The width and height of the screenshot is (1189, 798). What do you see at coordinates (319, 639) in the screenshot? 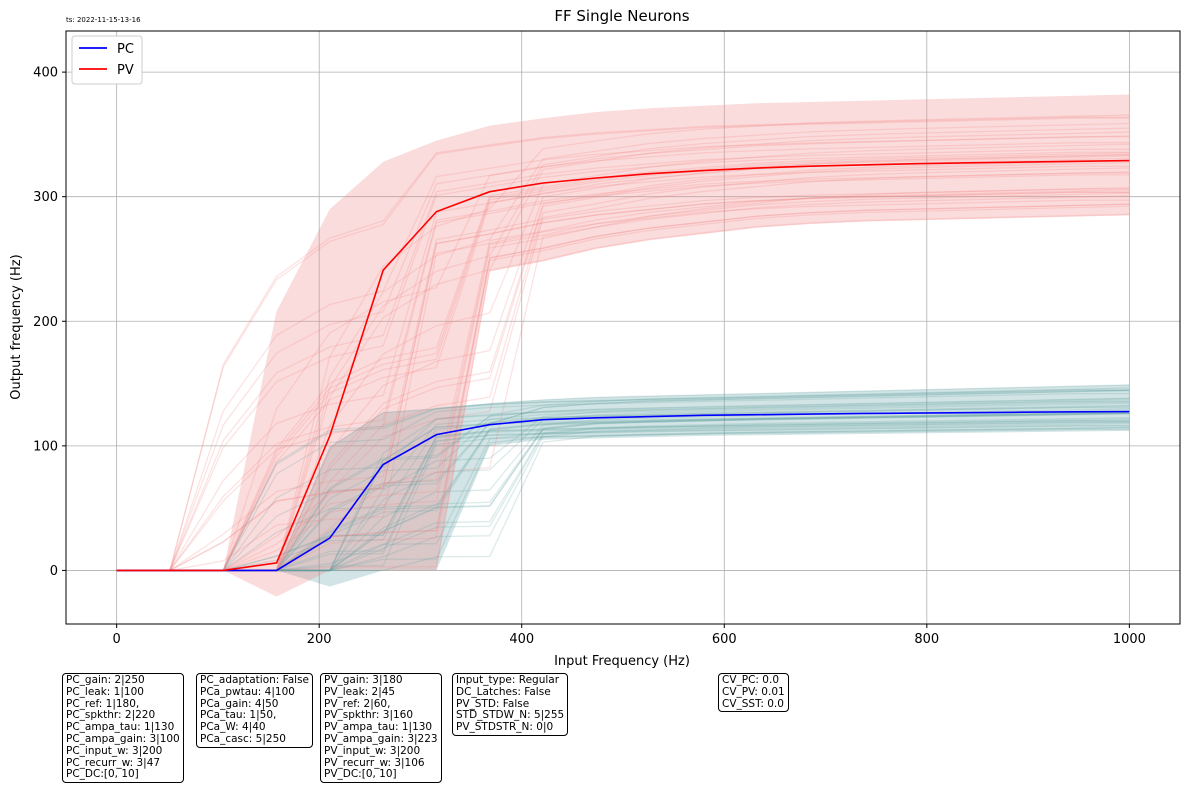
I see `x-tick-label: 200` at bounding box center [319, 639].